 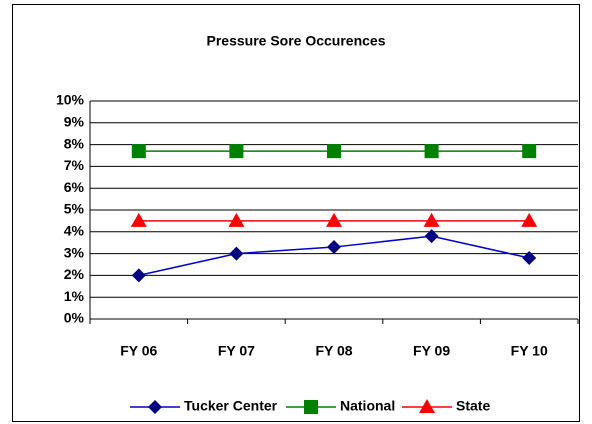 I want to click on y-tick-label: 4%, so click(x=74, y=231).